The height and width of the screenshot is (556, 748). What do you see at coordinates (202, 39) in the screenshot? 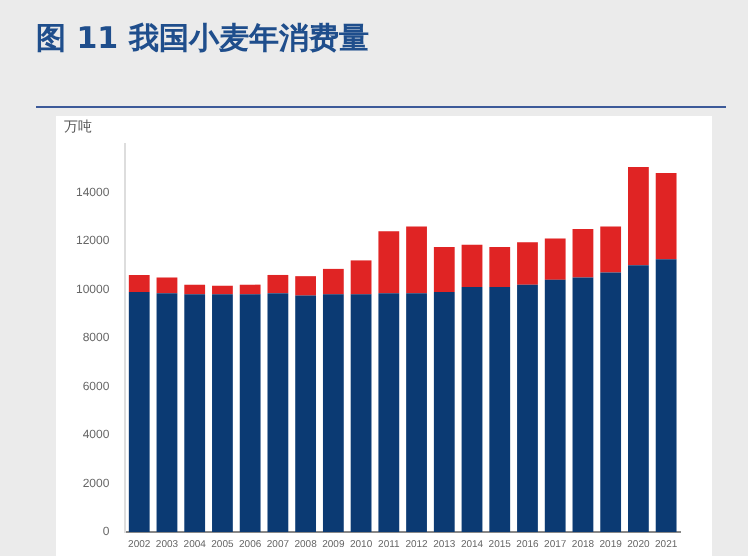
I see `chart-title: 图 11 我国小麦年消费量` at bounding box center [202, 39].